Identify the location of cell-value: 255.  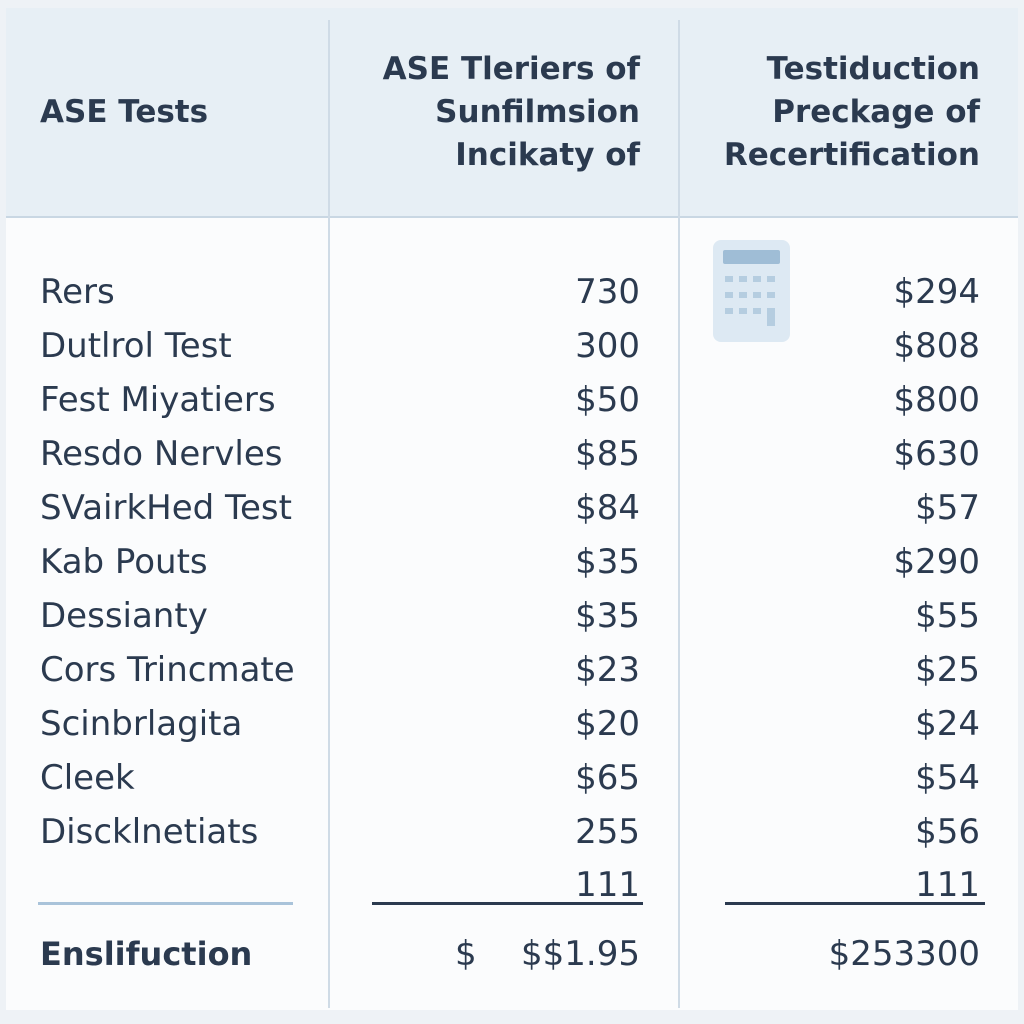
(607, 832).